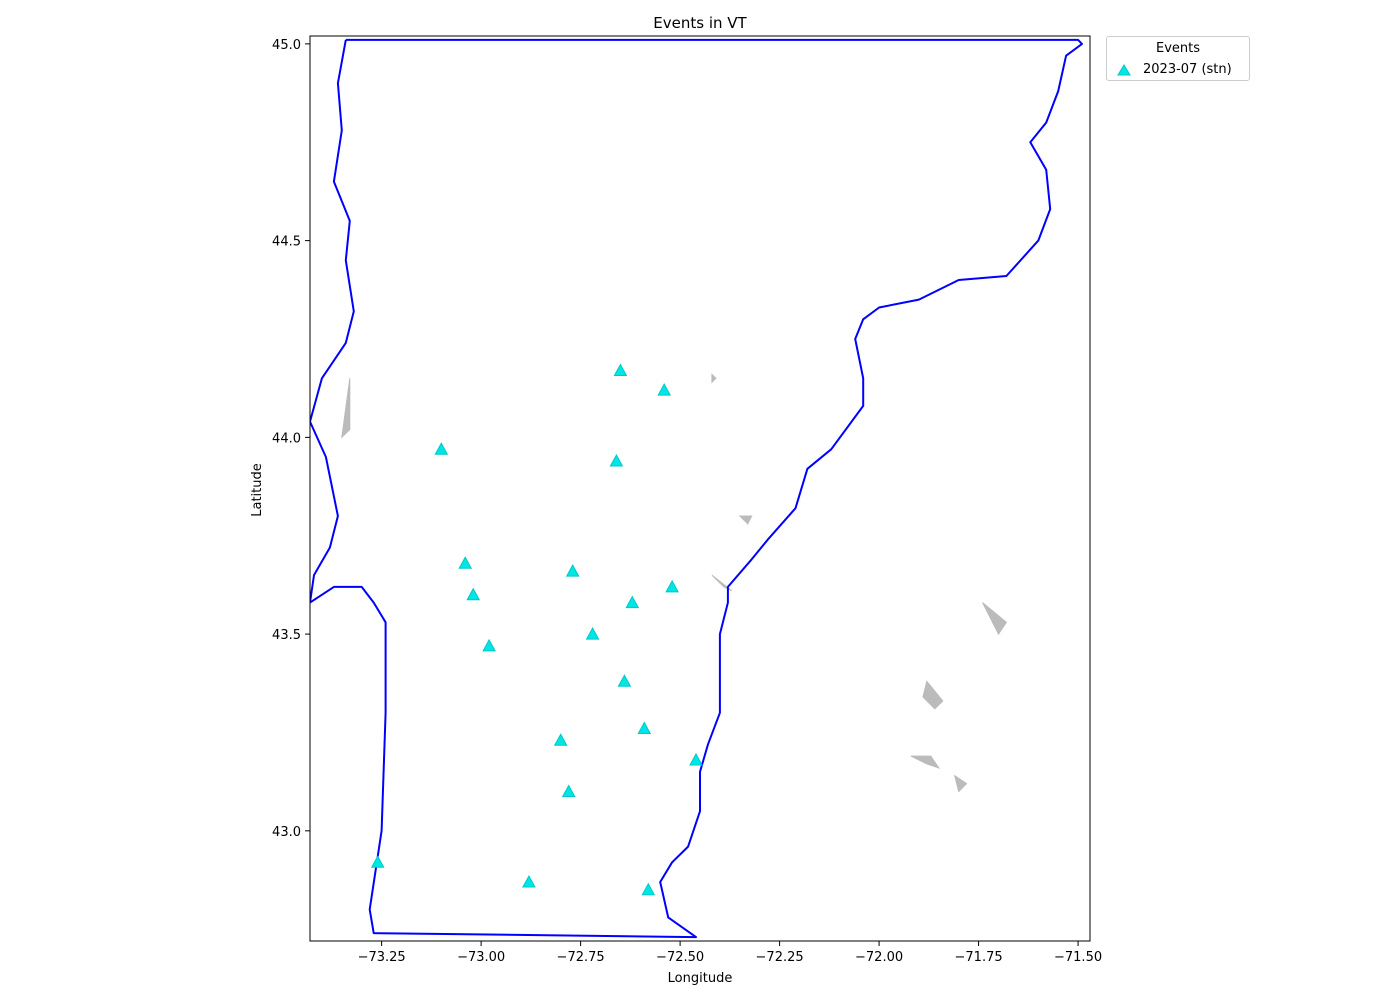  Describe the element at coordinates (286, 438) in the screenshot. I see `y-tick-label: 44.0` at that location.